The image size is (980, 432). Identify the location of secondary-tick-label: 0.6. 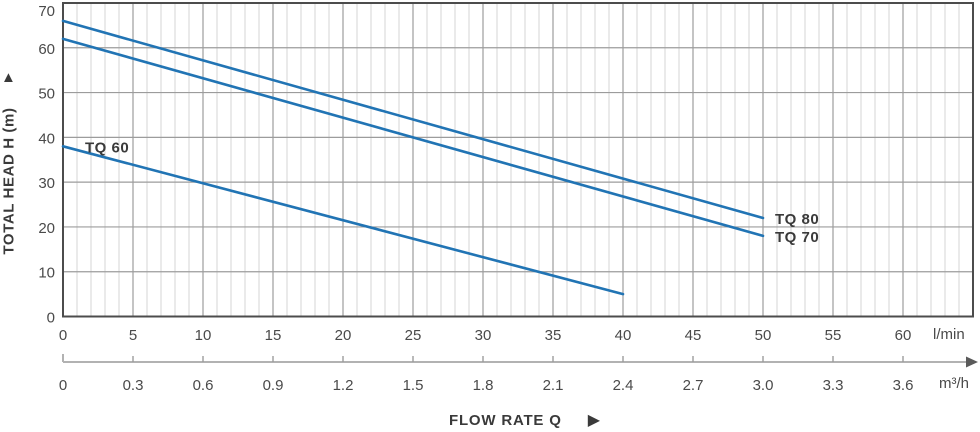
(203, 385).